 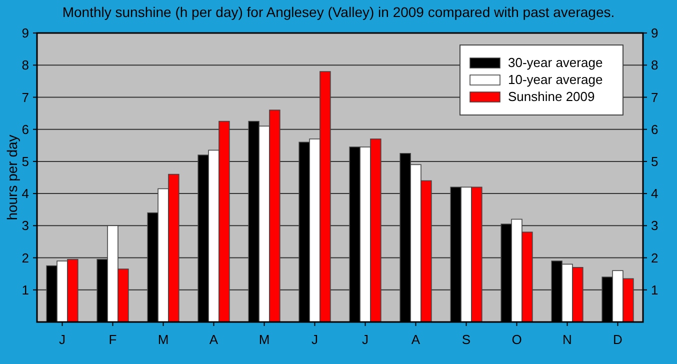 What do you see at coordinates (25, 97) in the screenshot?
I see `y-tick-label: 7` at bounding box center [25, 97].